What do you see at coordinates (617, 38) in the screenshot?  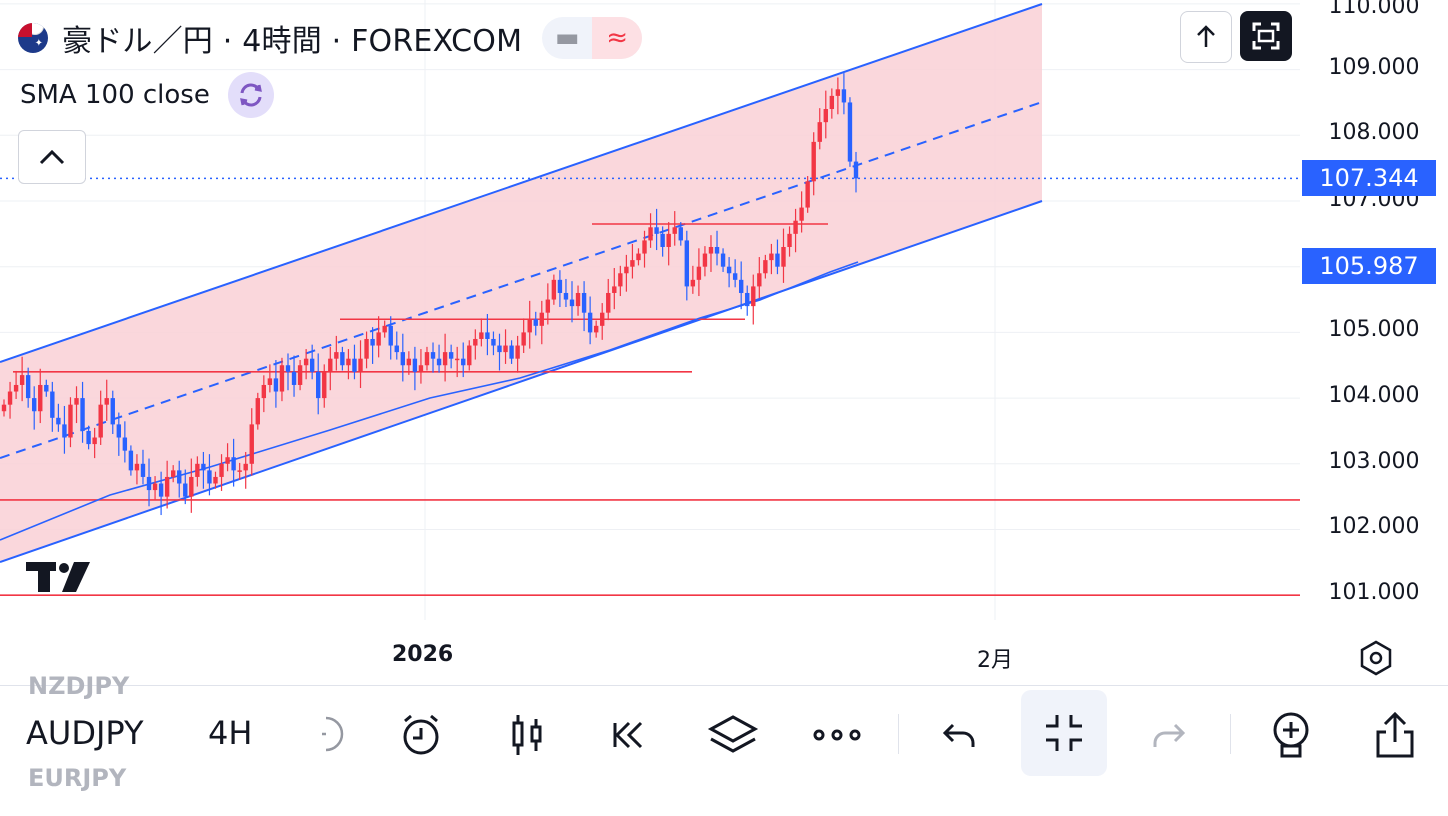 I see `approx-icon: ≈` at bounding box center [617, 38].